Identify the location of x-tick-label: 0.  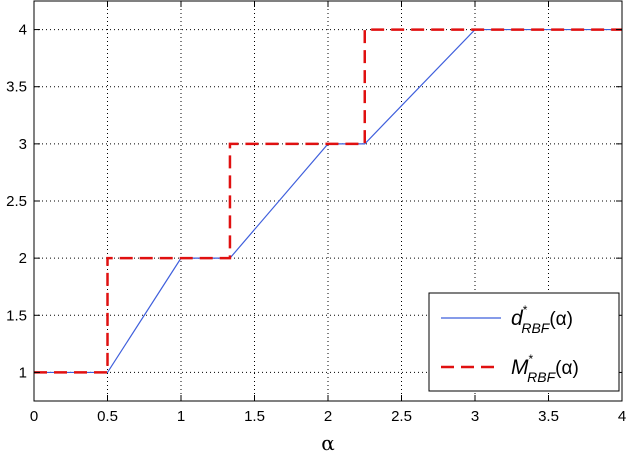
(34, 416).